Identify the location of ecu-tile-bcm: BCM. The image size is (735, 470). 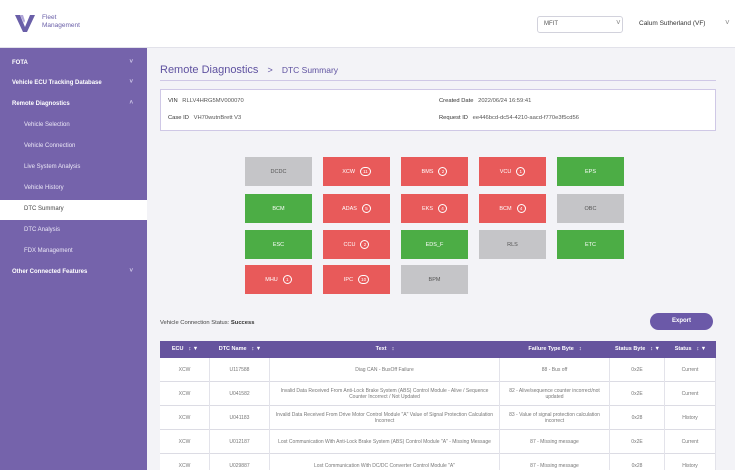
(278, 208).